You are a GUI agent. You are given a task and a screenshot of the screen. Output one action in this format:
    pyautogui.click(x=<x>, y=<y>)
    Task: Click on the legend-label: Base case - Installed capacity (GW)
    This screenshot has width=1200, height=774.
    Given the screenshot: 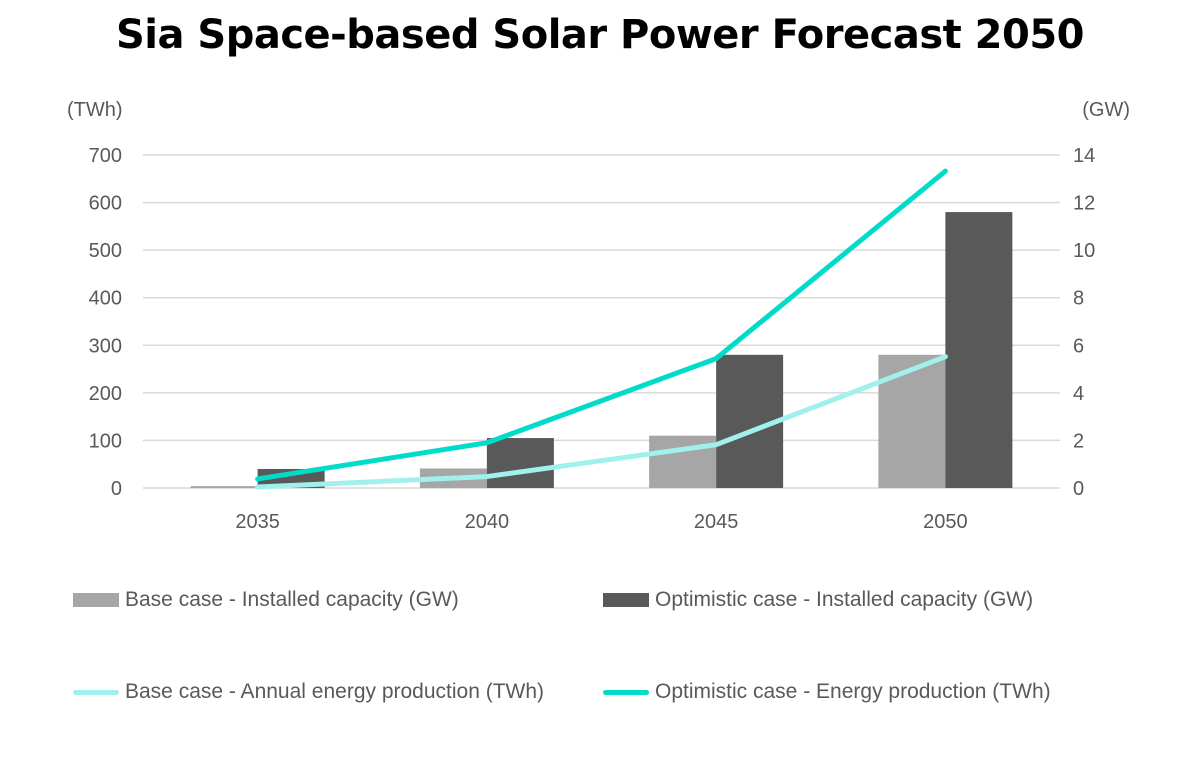 What is the action you would take?
    pyautogui.click(x=292, y=599)
    